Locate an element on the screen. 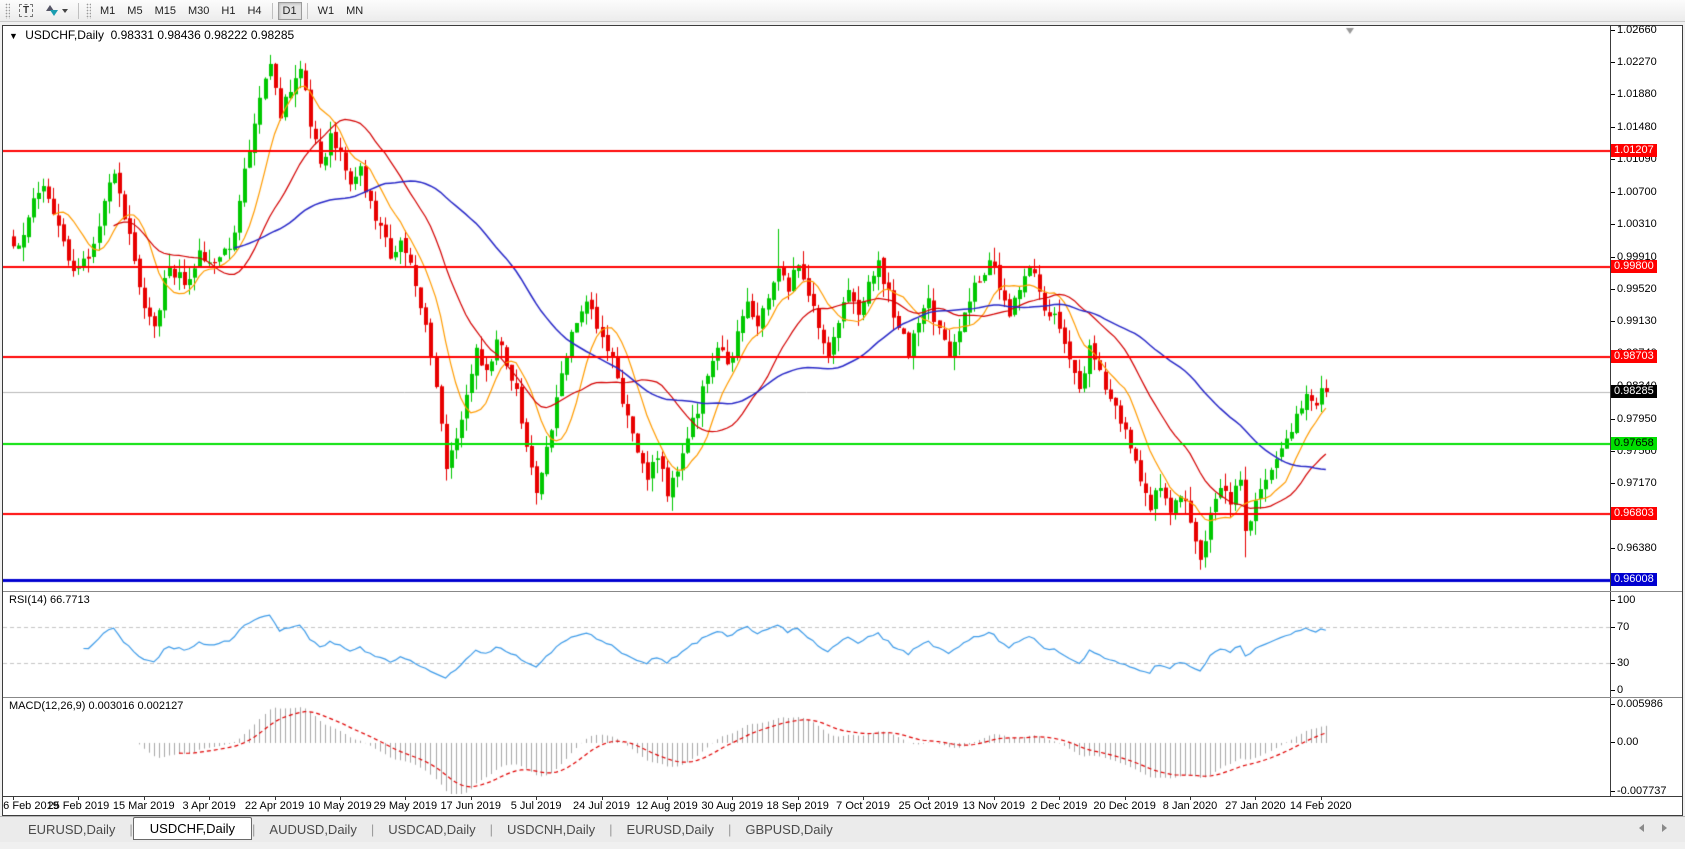 This screenshot has height=849, width=1685. timeframe-button-group: M1 M5 M15 M30 H1 H4 D1 W1 MN is located at coordinates (231, 10).